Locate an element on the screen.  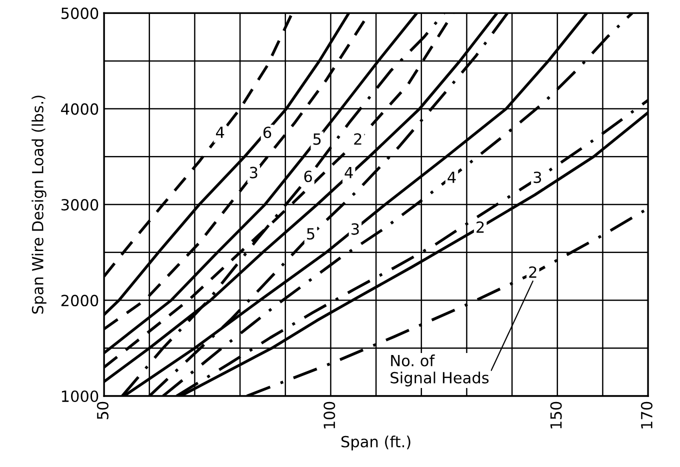
y-tick-label: 3000 is located at coordinates (79, 205).